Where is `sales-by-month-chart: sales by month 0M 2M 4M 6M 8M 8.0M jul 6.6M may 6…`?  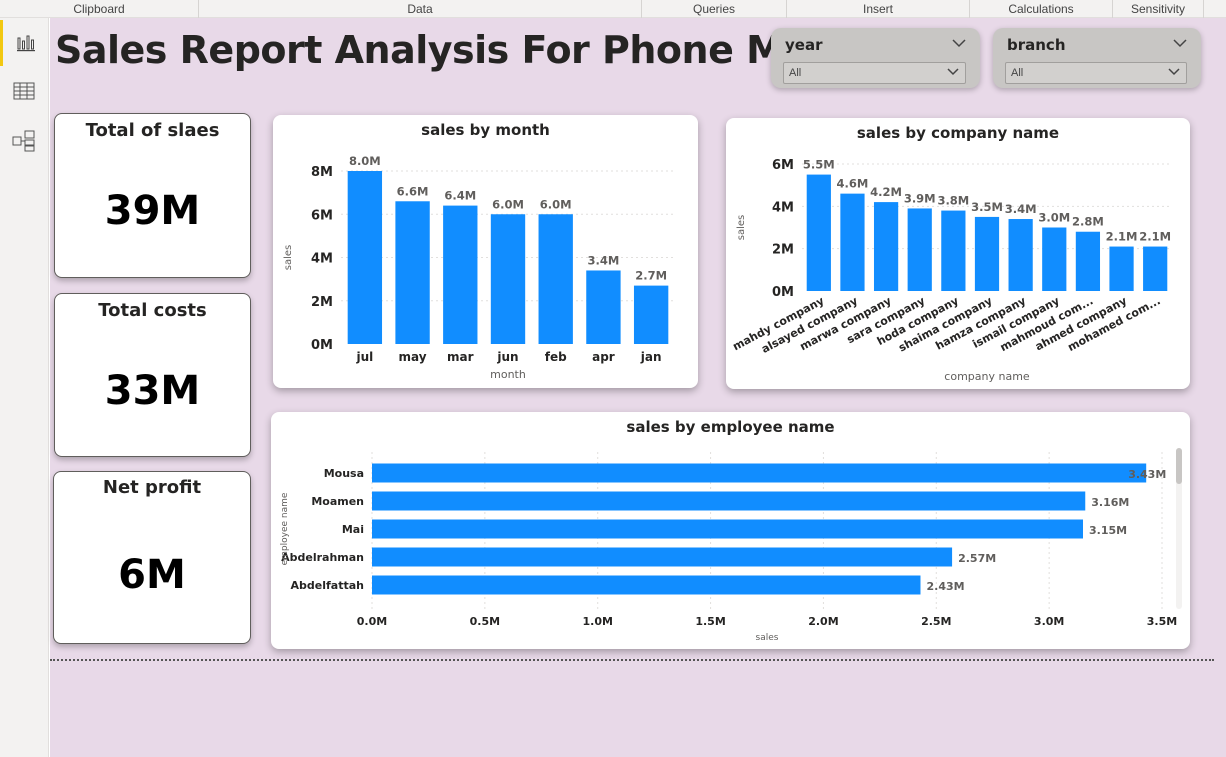 sales-by-month-chart: sales by month 0M 2M 4M 6M 8M 8.0M jul 6.6M may 6… is located at coordinates (485, 251).